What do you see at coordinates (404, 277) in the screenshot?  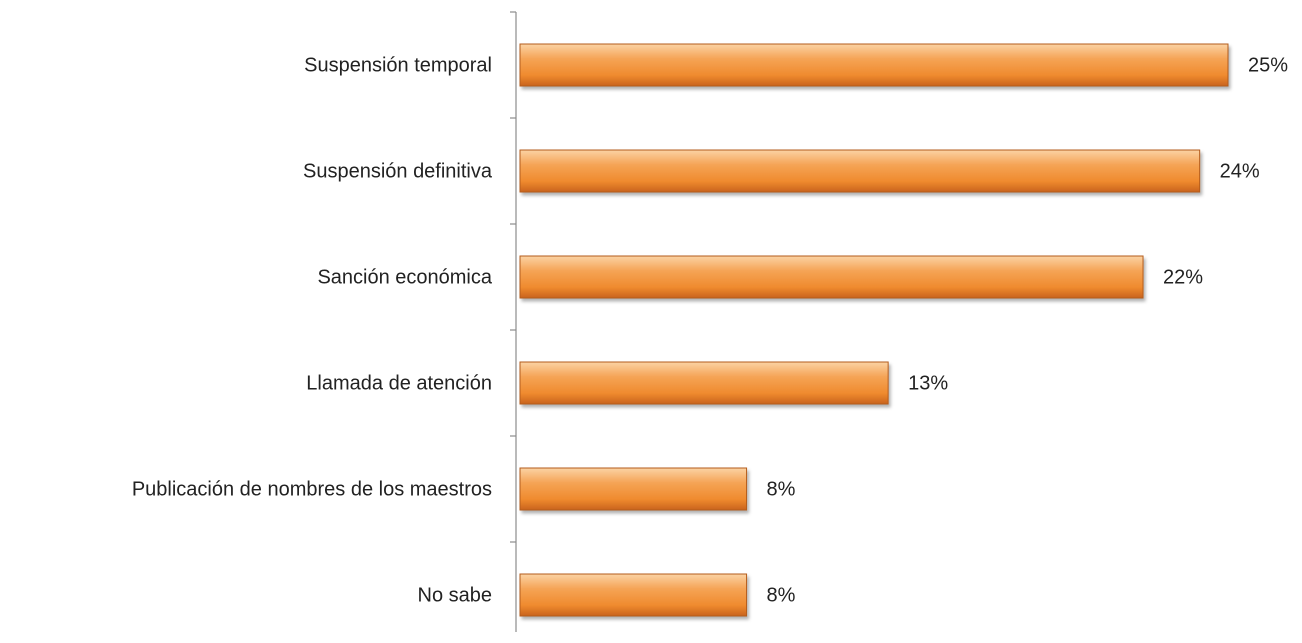 I see `category-label: Sanción económica` at bounding box center [404, 277].